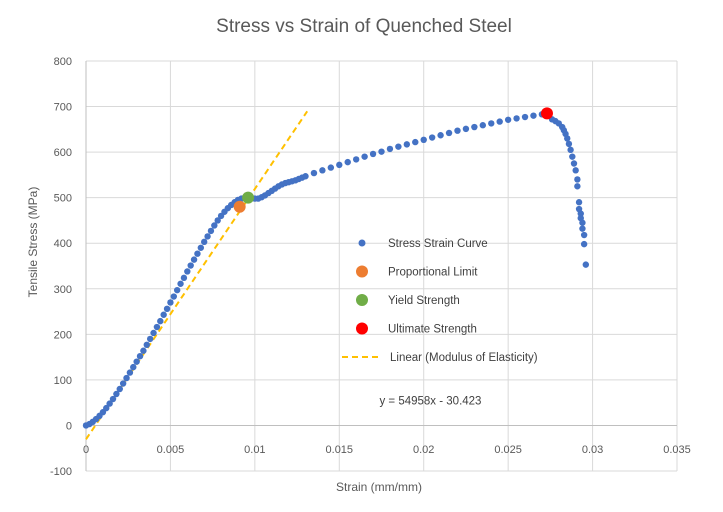 This screenshot has height=512, width=723. Describe the element at coordinates (63, 199) in the screenshot. I see `y-tick-label: 500` at that location.